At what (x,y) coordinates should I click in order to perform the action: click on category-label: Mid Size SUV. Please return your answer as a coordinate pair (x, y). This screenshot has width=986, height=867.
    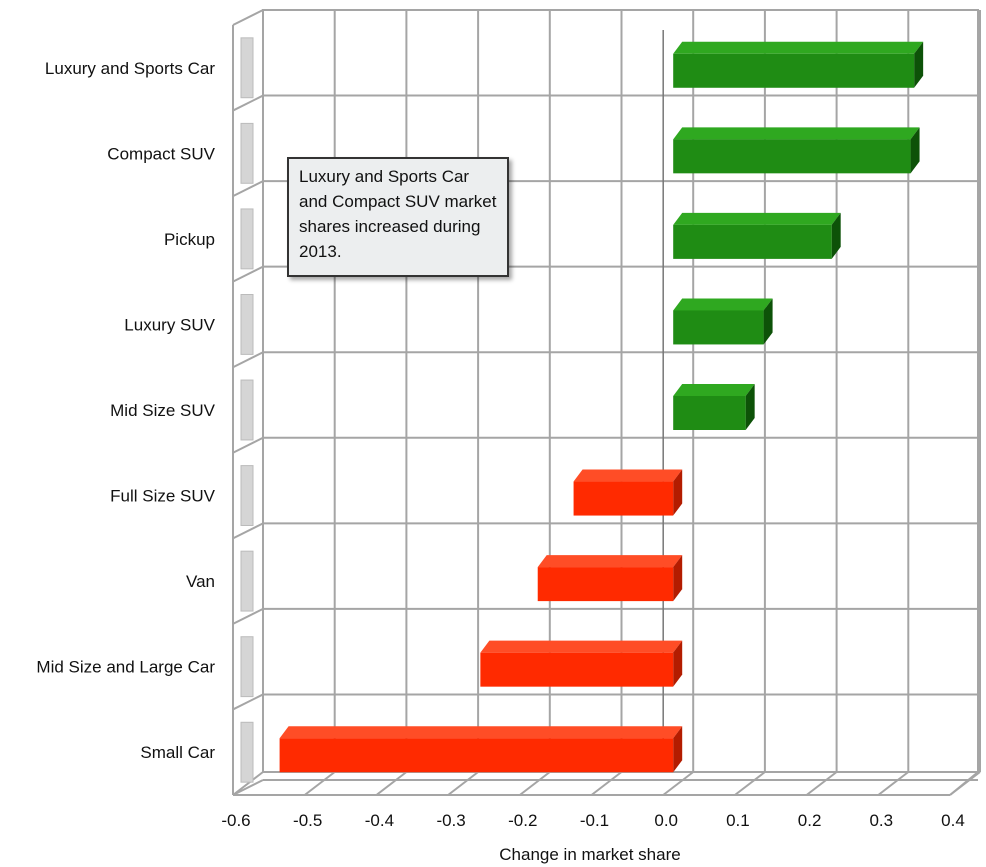
    Looking at the image, I should click on (163, 410).